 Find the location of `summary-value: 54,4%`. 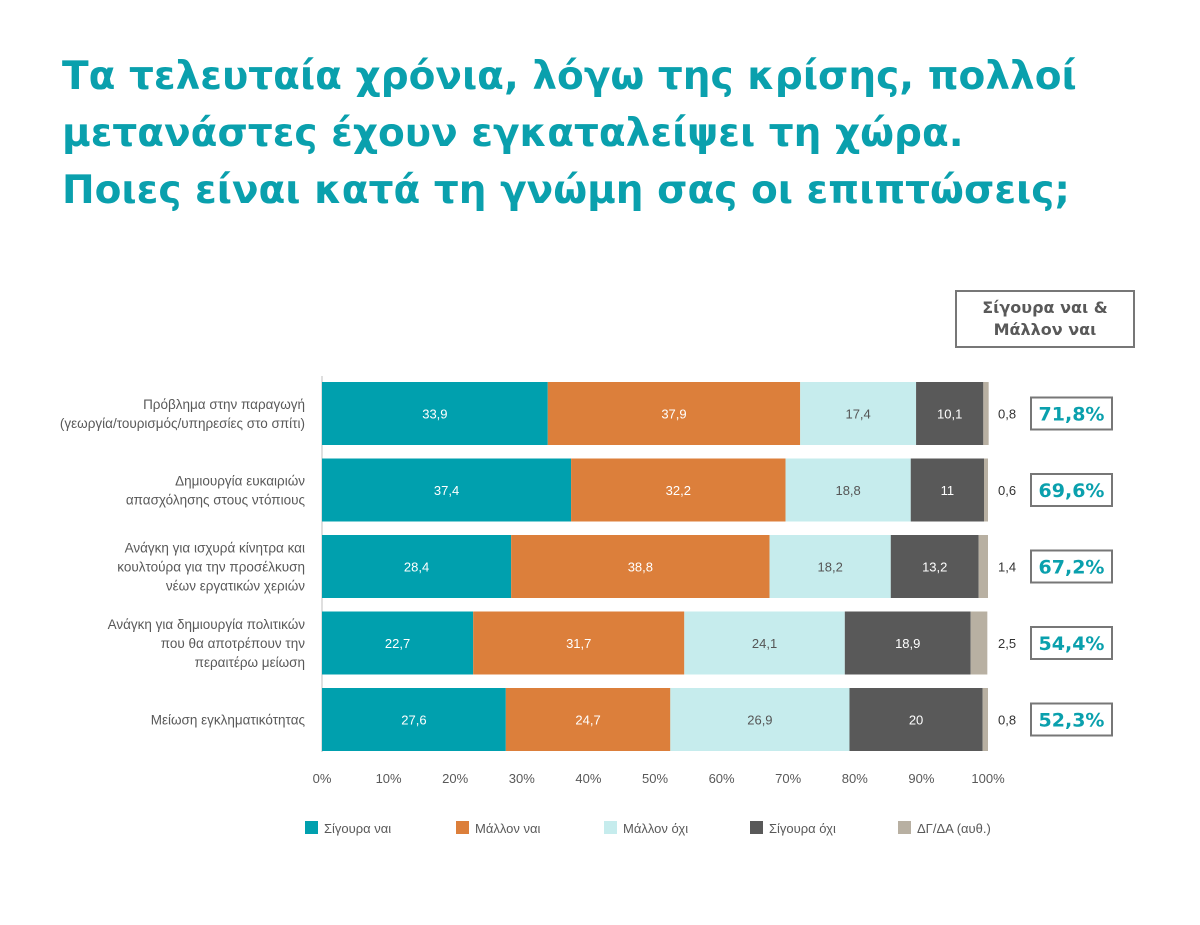

summary-value: 54,4% is located at coordinates (1072, 644).